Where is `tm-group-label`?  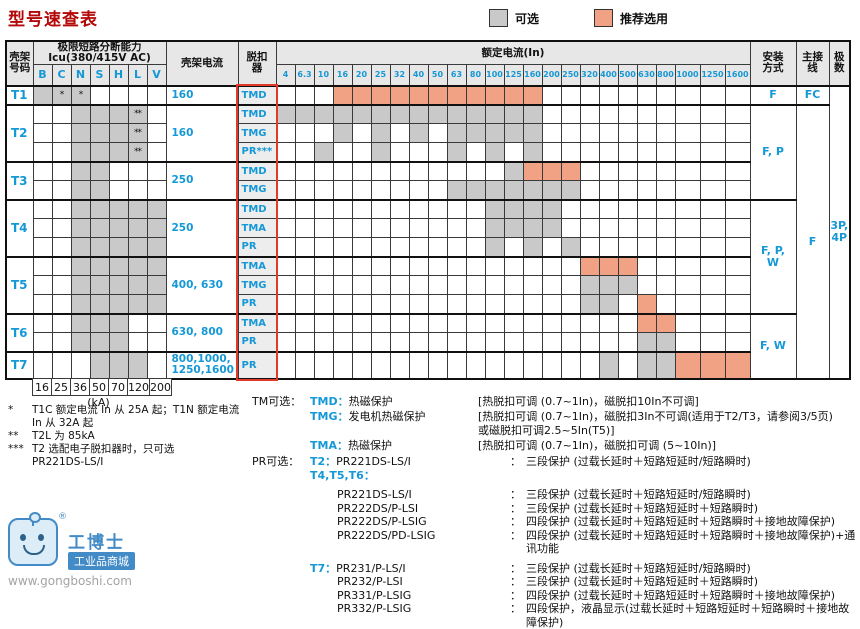
tm-group-label is located at coordinates (281, 417).